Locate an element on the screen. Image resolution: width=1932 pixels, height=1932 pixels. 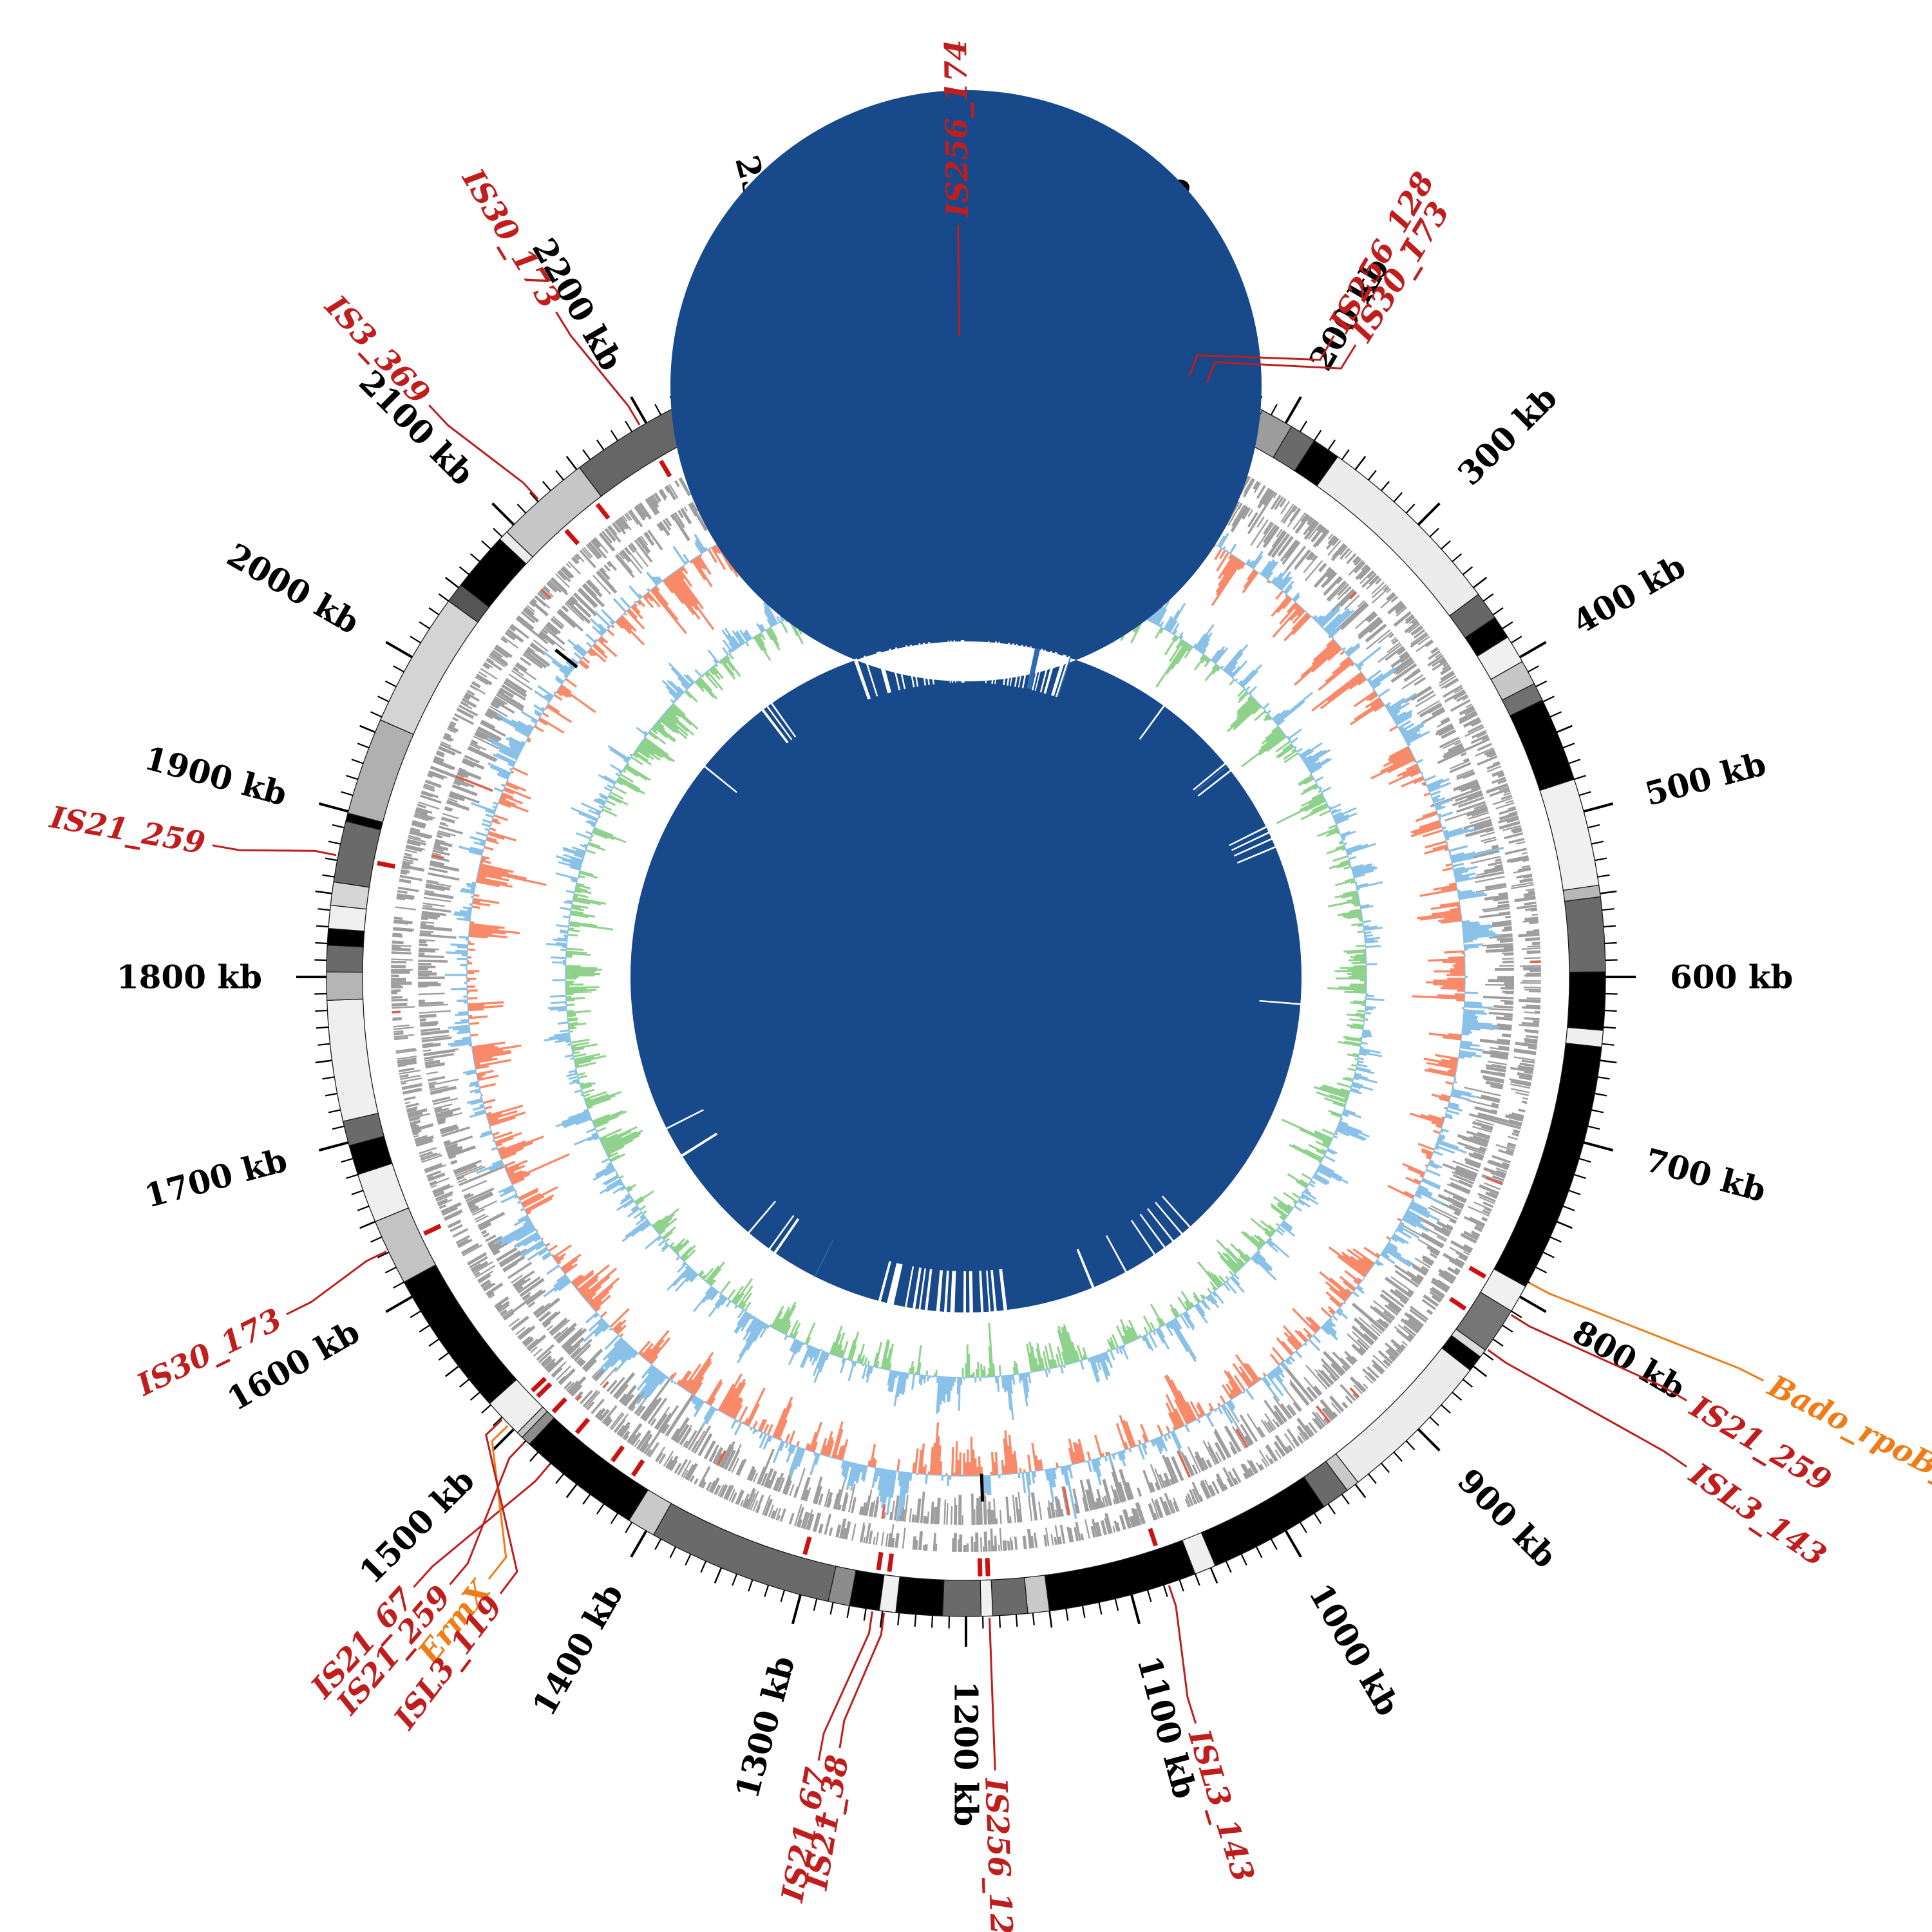
kb-label: 700 kb is located at coordinates (1706, 1175).